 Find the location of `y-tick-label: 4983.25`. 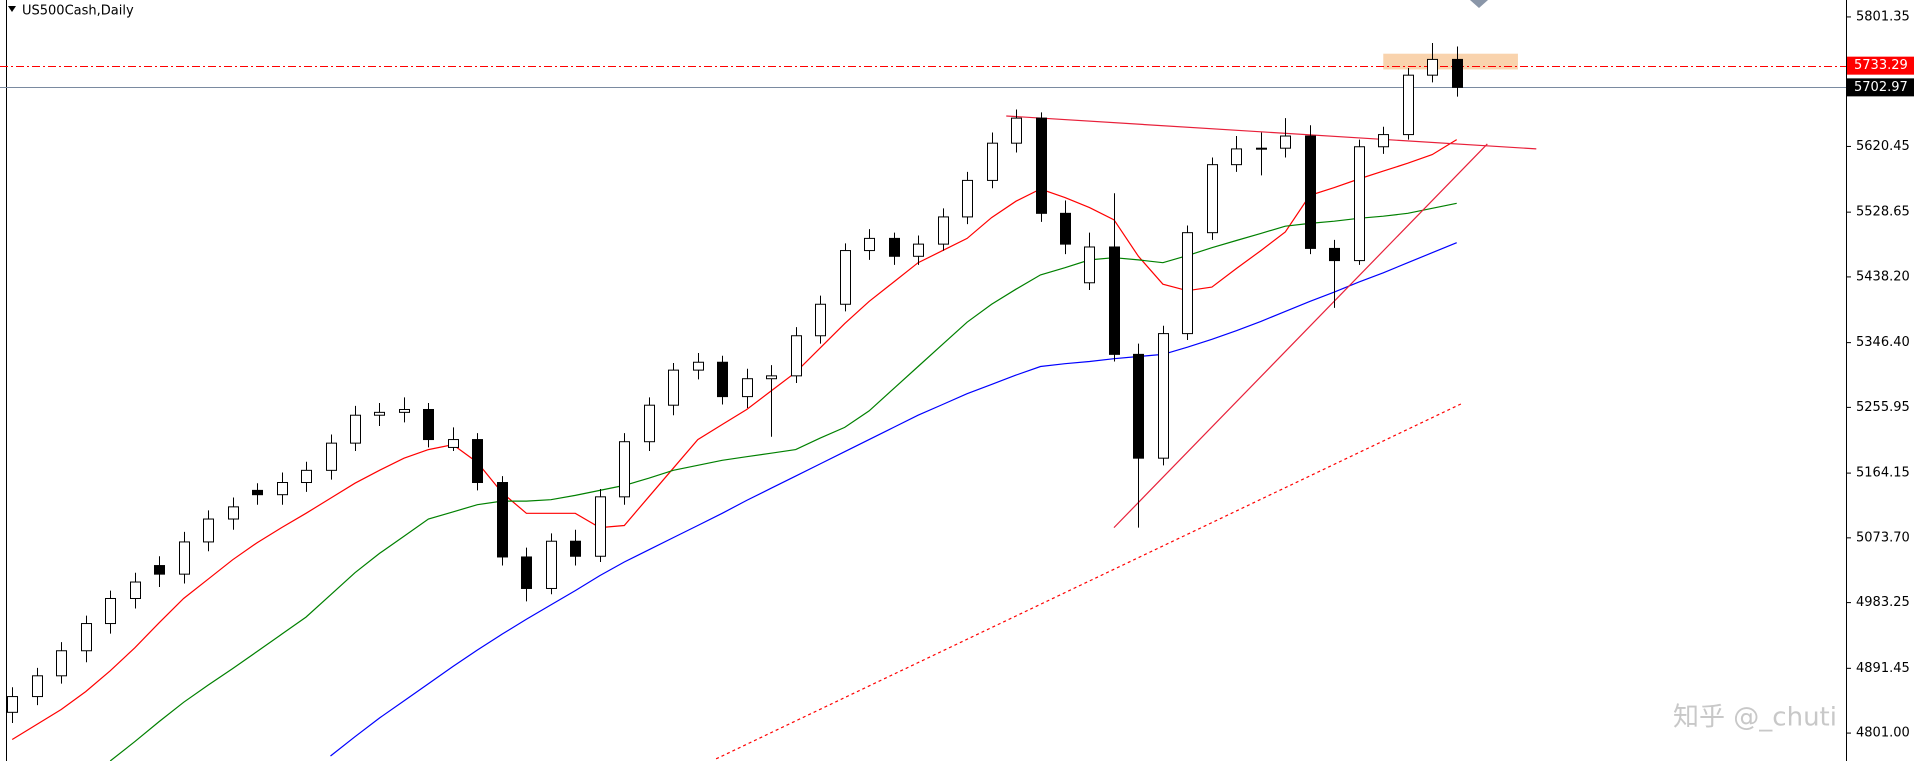

y-tick-label: 4983.25 is located at coordinates (1883, 602).